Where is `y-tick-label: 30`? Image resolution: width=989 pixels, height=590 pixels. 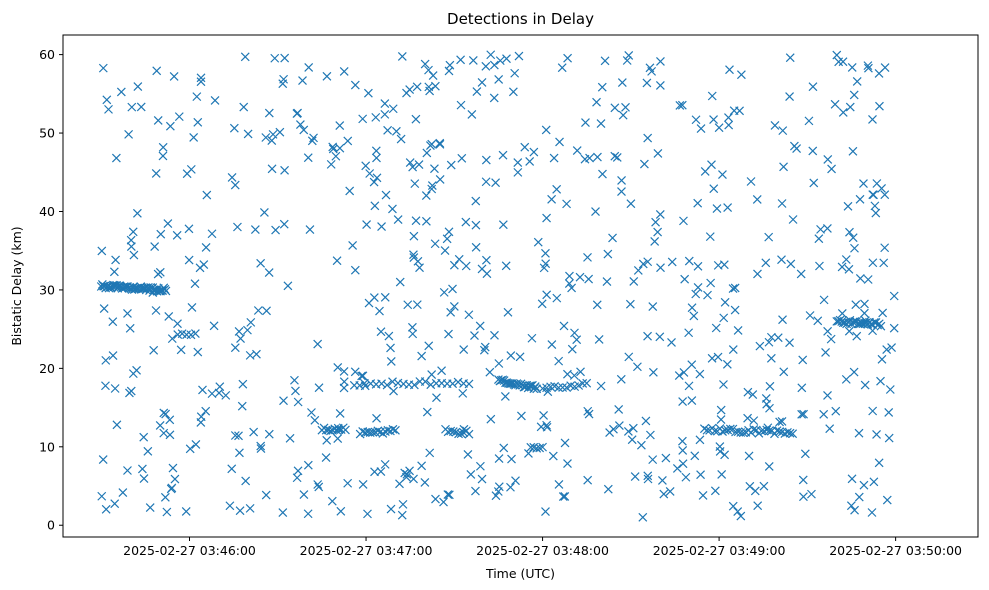
y-tick-label: 30 is located at coordinates (47, 289).